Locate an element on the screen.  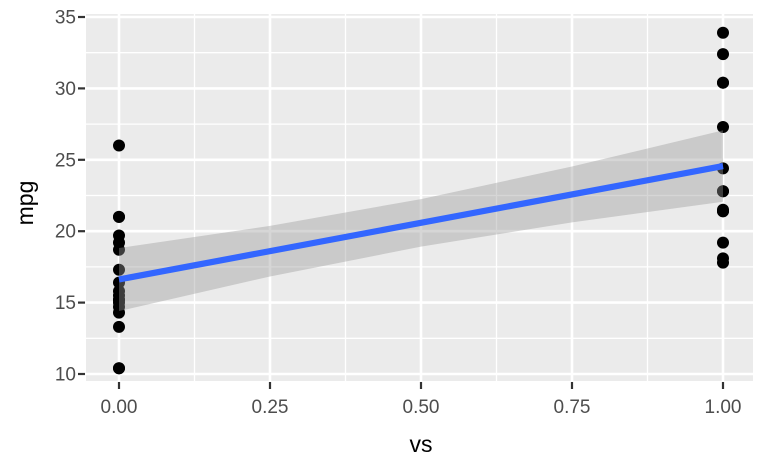
x-tick-label: 0.50 is located at coordinates (421, 407).